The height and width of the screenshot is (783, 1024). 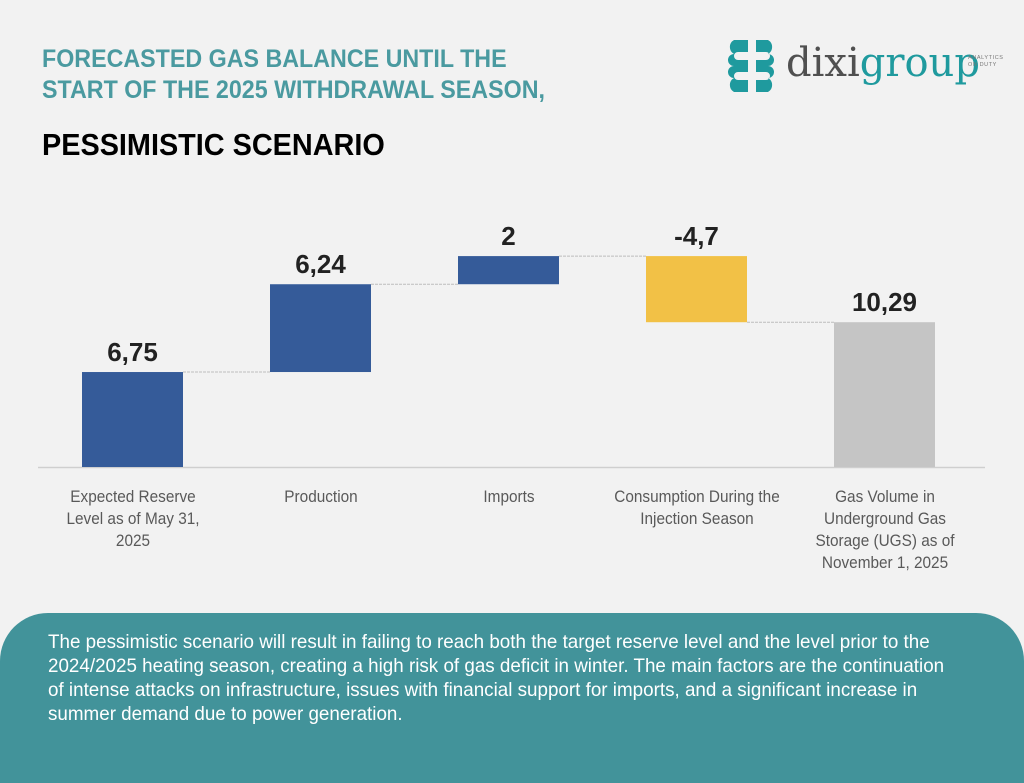 I want to click on category-label-2: Production, so click(x=320, y=497).